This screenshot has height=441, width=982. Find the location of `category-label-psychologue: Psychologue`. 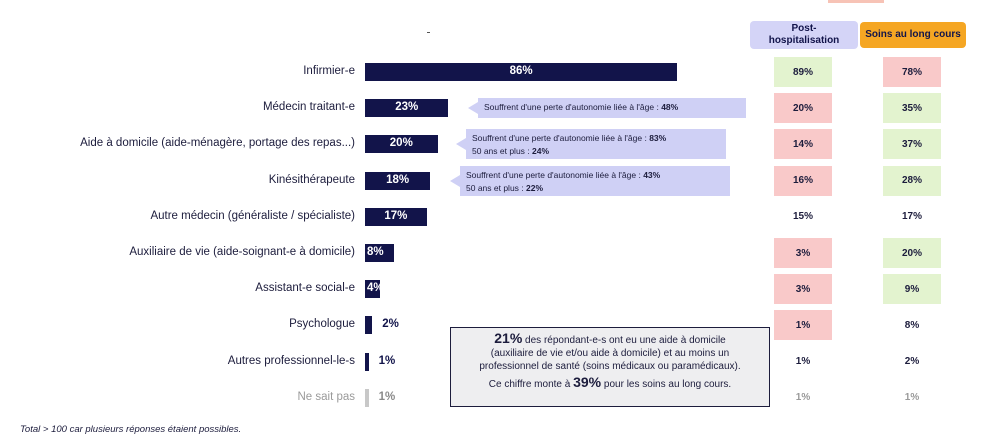

category-label-psychologue: Psychologue is located at coordinates (322, 324).